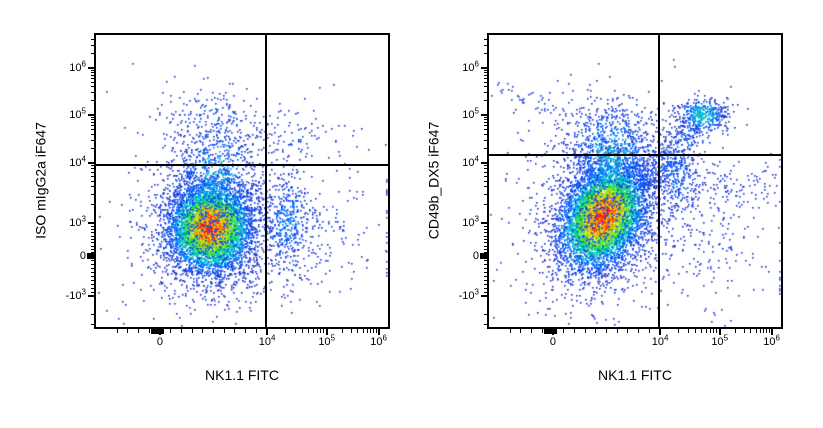 The image size is (823, 428). What do you see at coordinates (242, 165) in the screenshot?
I see `quadrant-gate-horizontal-left` at bounding box center [242, 165].